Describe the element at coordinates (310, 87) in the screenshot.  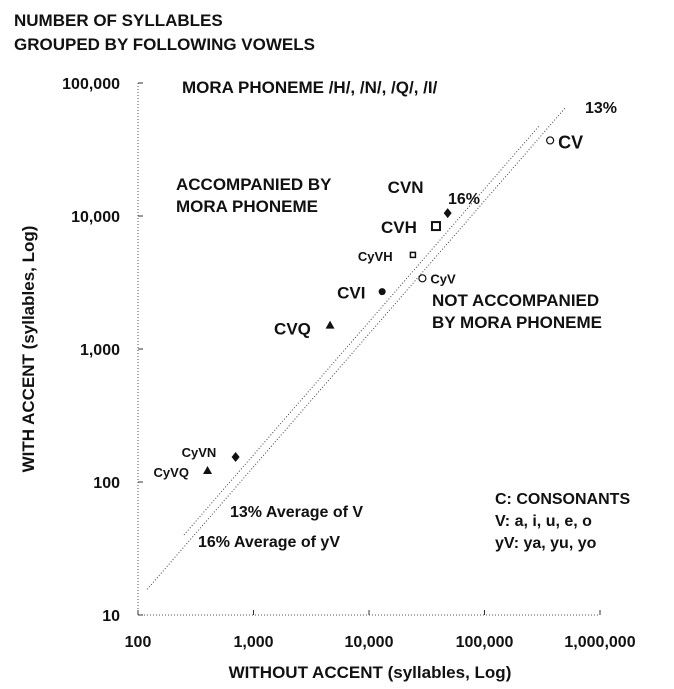
I see `chart-subtitle: MORA PHONEME /H/, /N/, /Q/, /I/` at that location.